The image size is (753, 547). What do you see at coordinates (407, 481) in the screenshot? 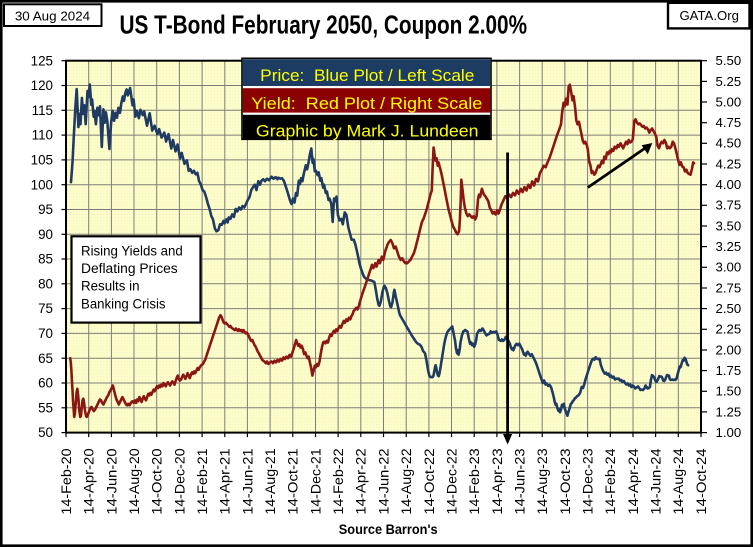
I see `svg-text: 14-Aug-22` at bounding box center [407, 481].